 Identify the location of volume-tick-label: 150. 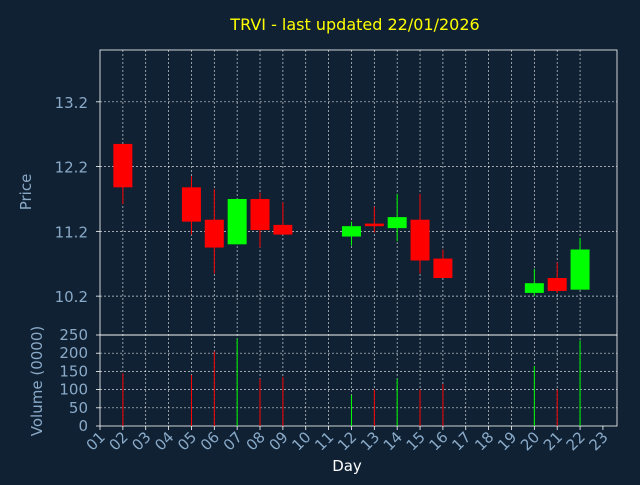
(73, 371).